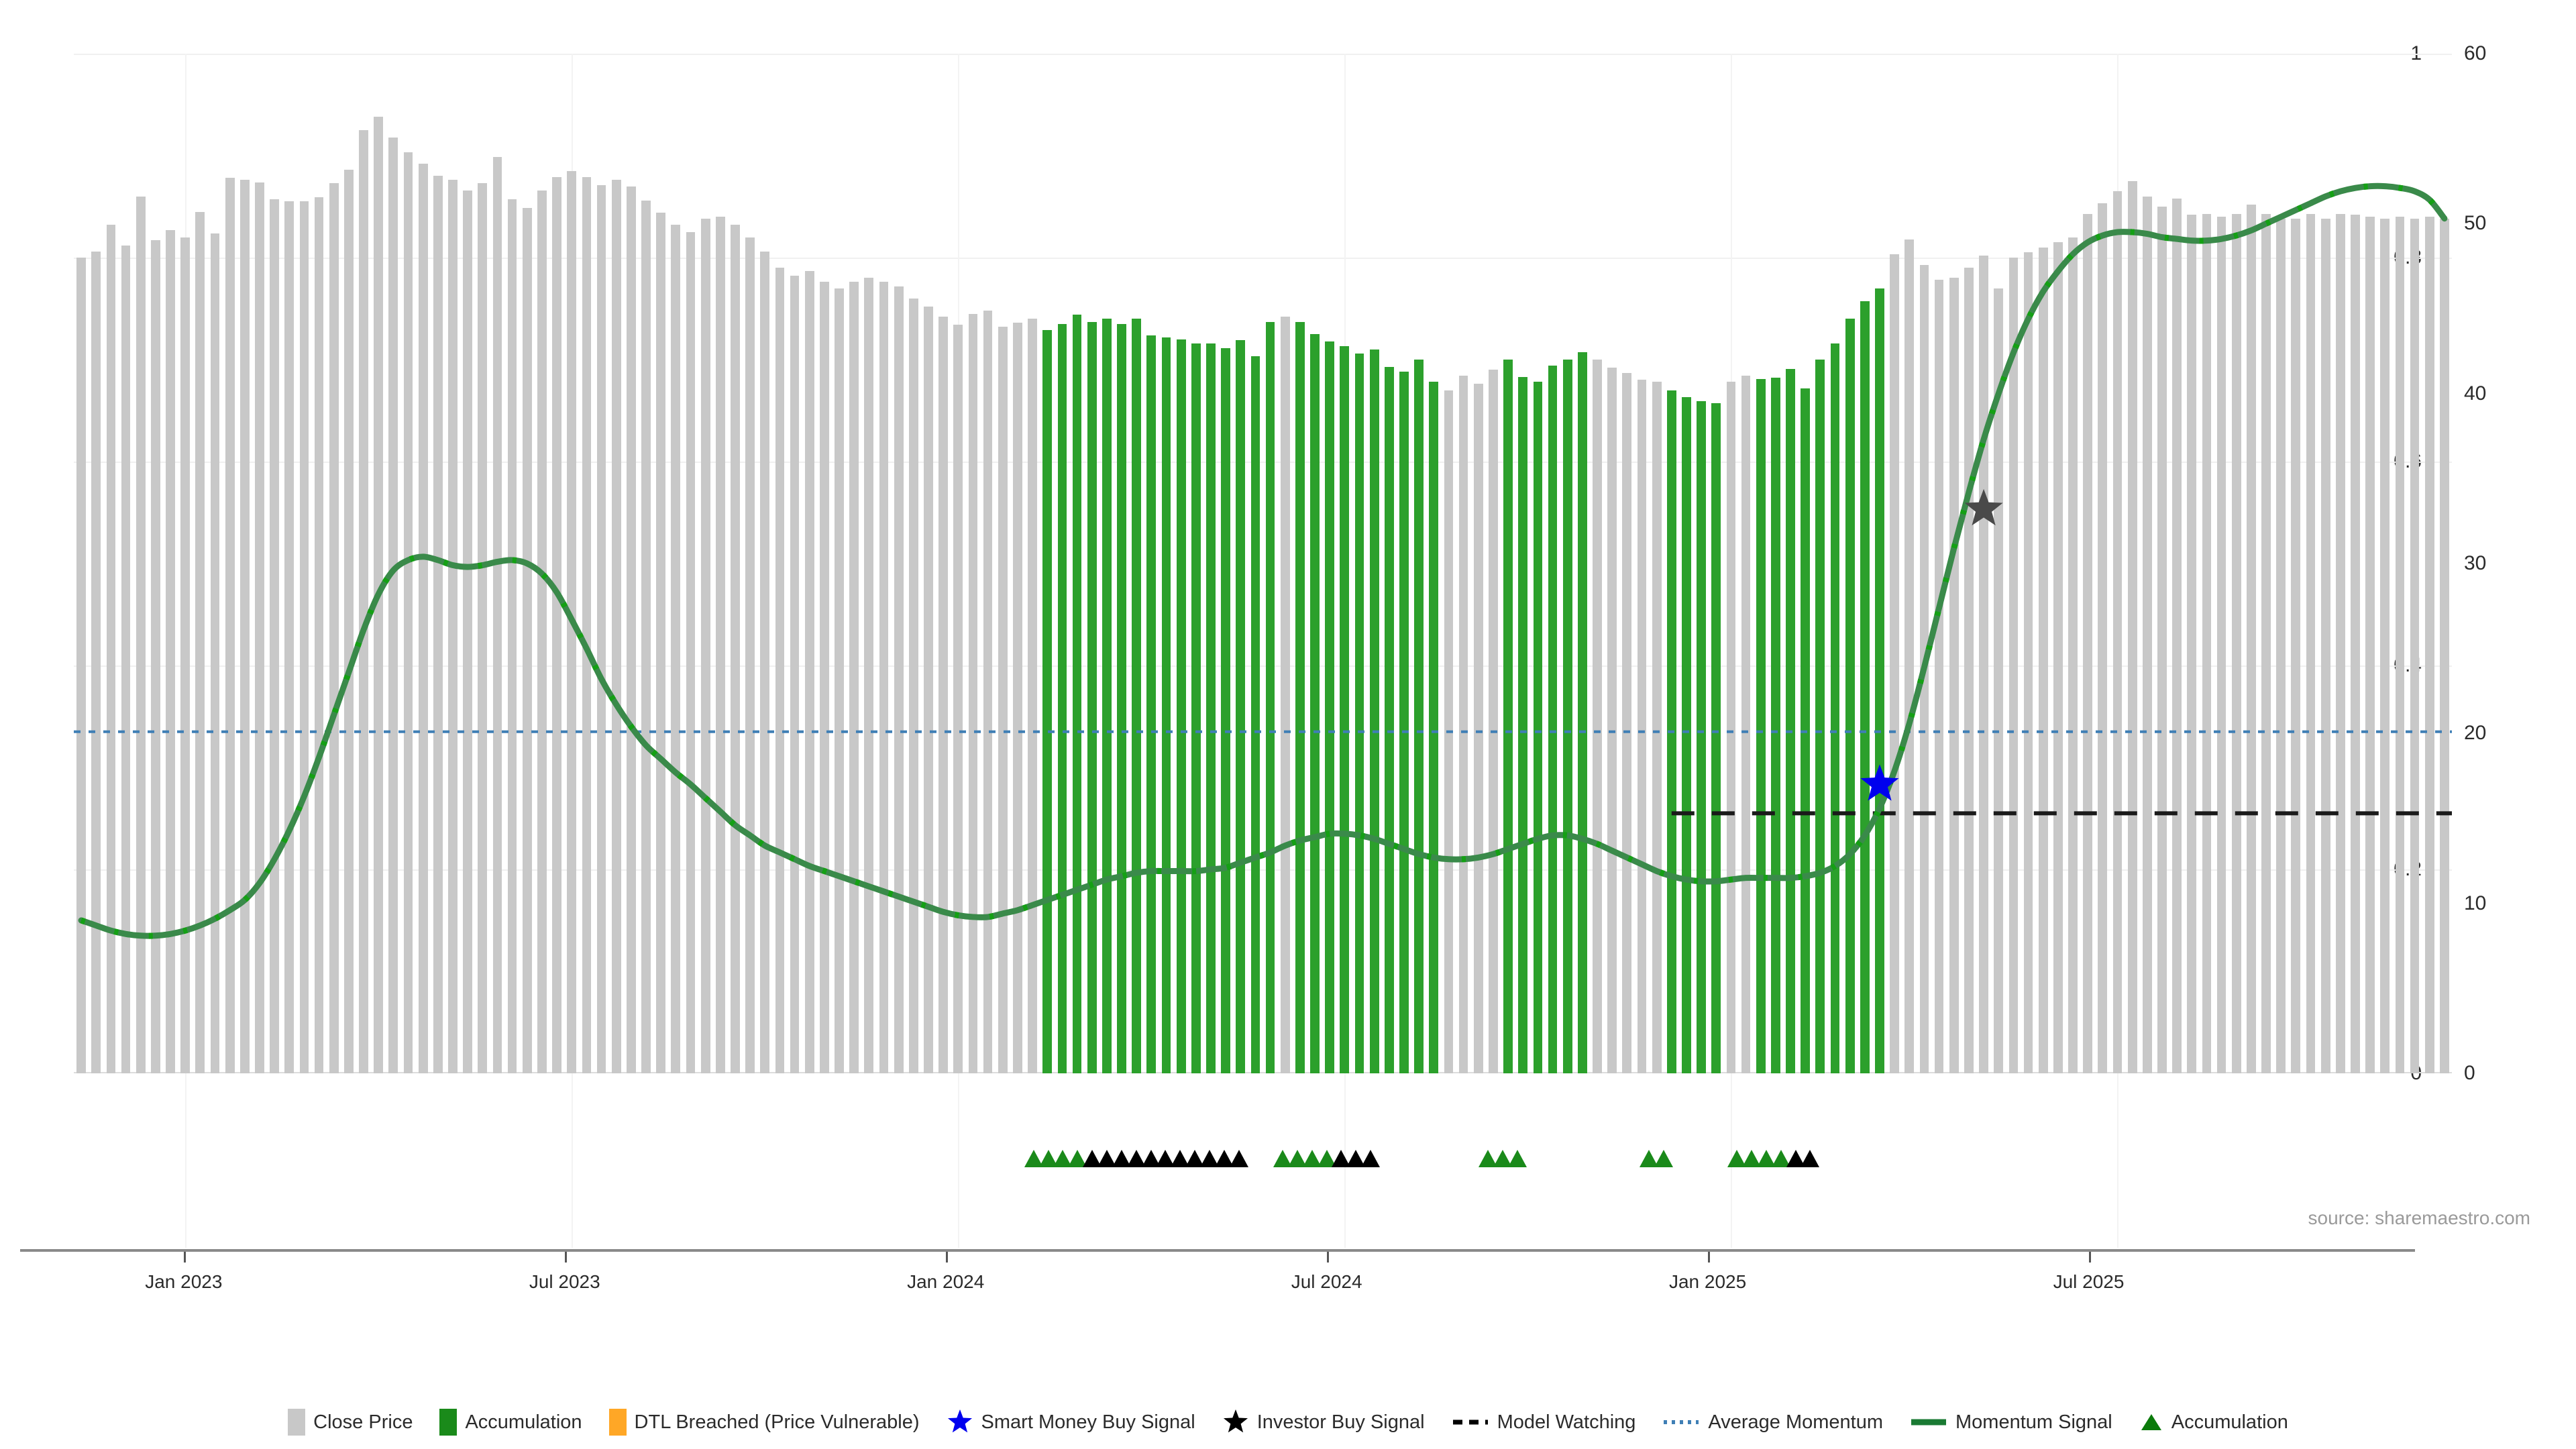  I want to click on square-swatch, so click(617, 1422).